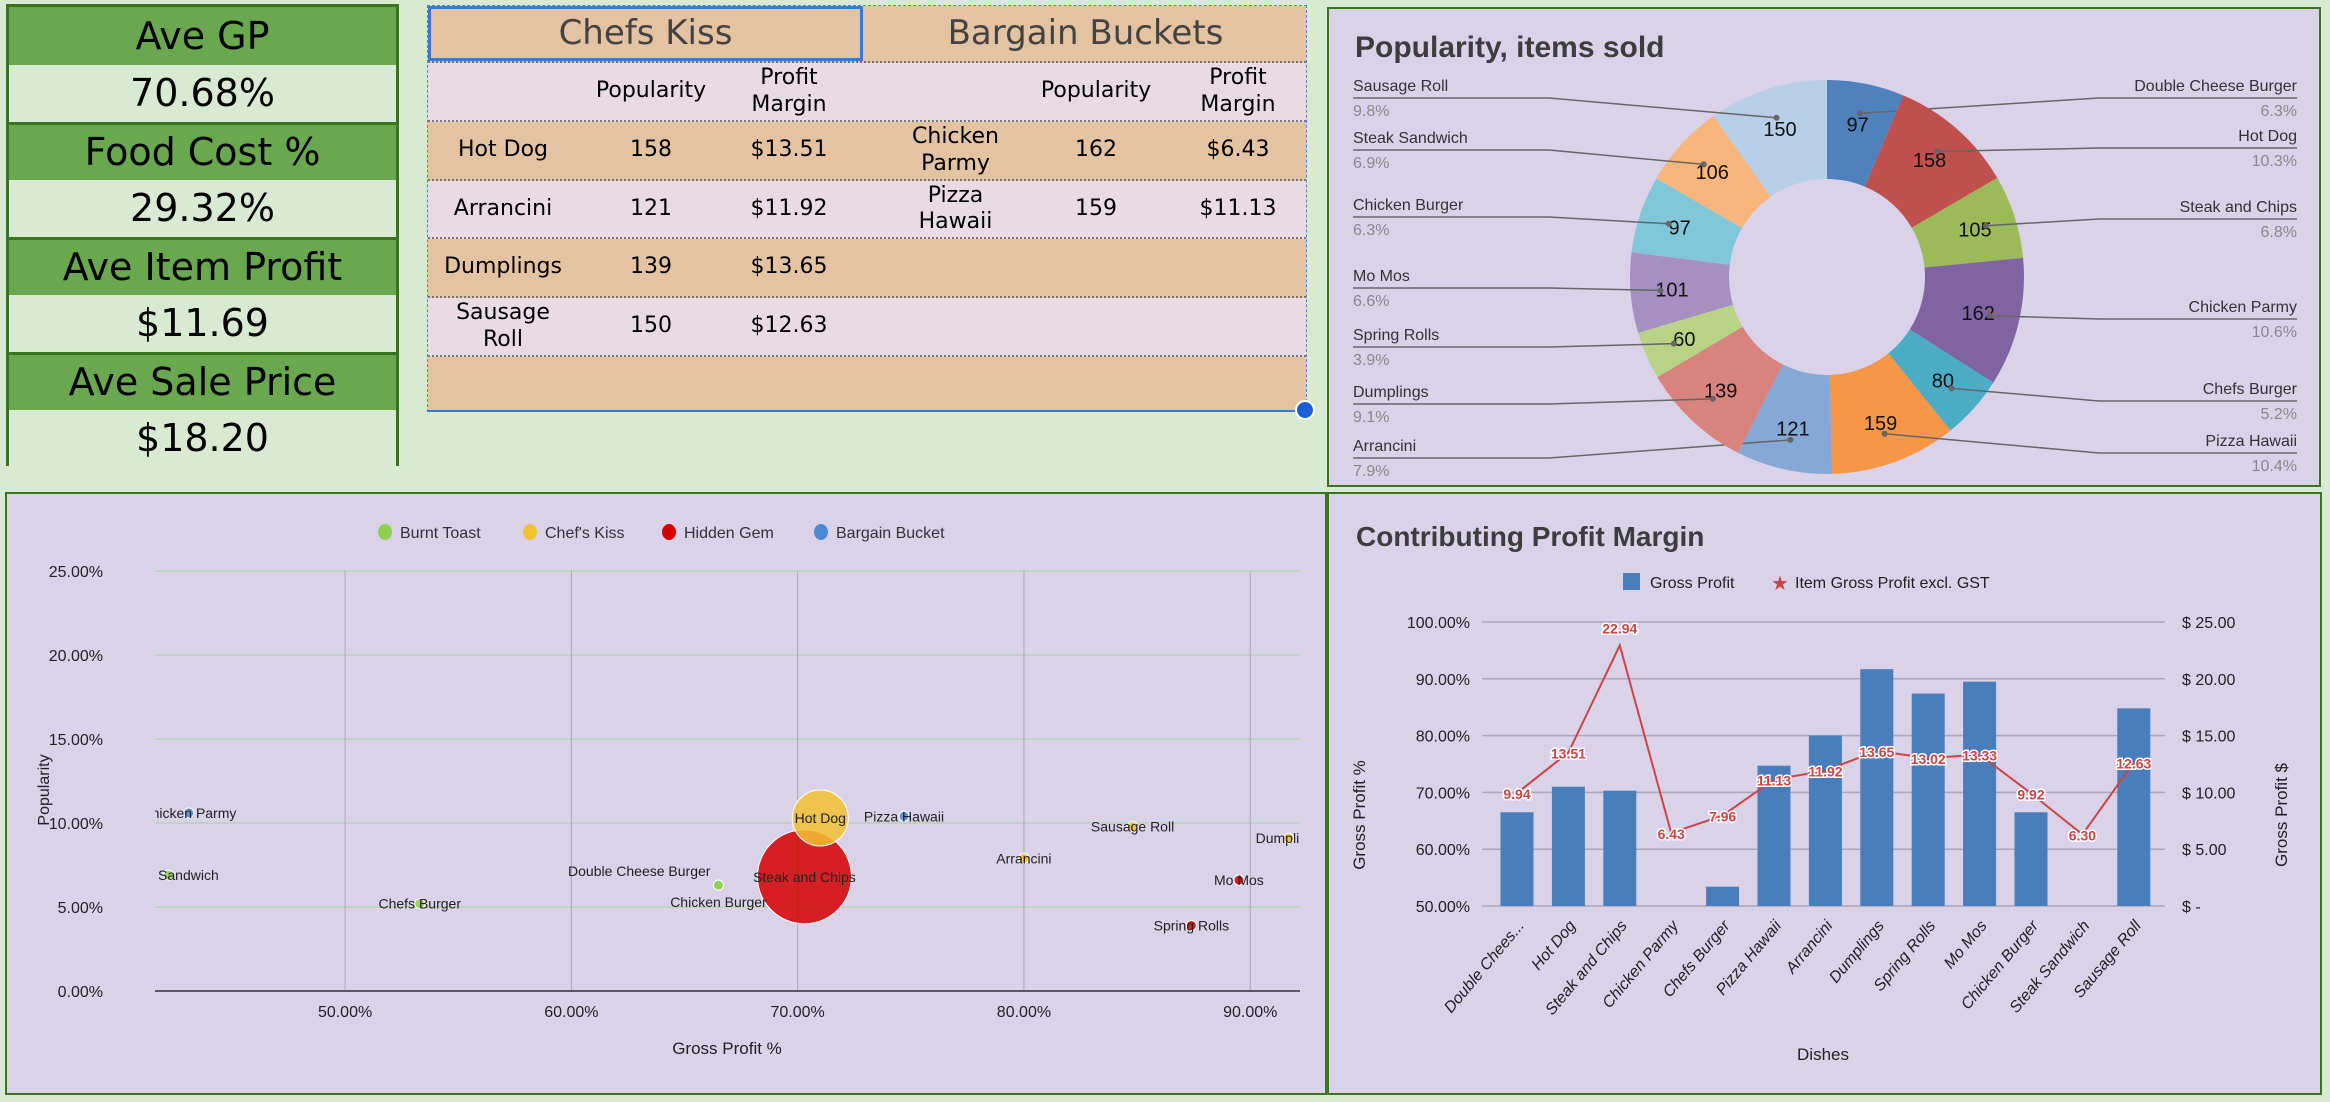  Describe the element at coordinates (651, 208) in the screenshot. I see `cell-popularity: 121` at that location.